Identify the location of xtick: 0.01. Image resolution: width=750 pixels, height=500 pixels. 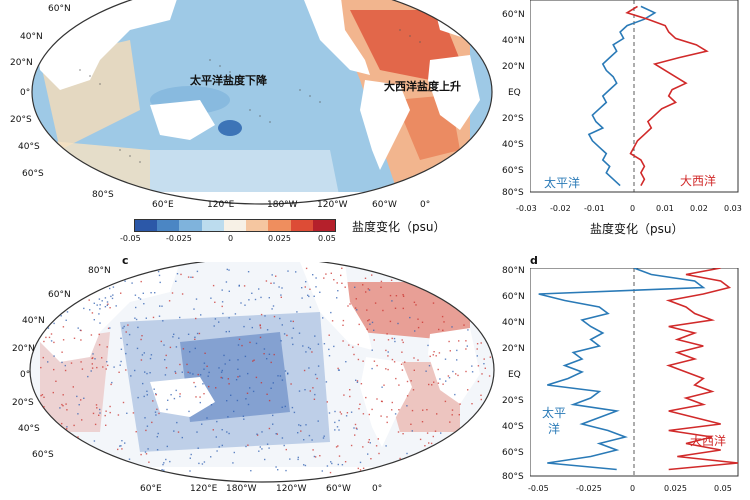
(665, 208).